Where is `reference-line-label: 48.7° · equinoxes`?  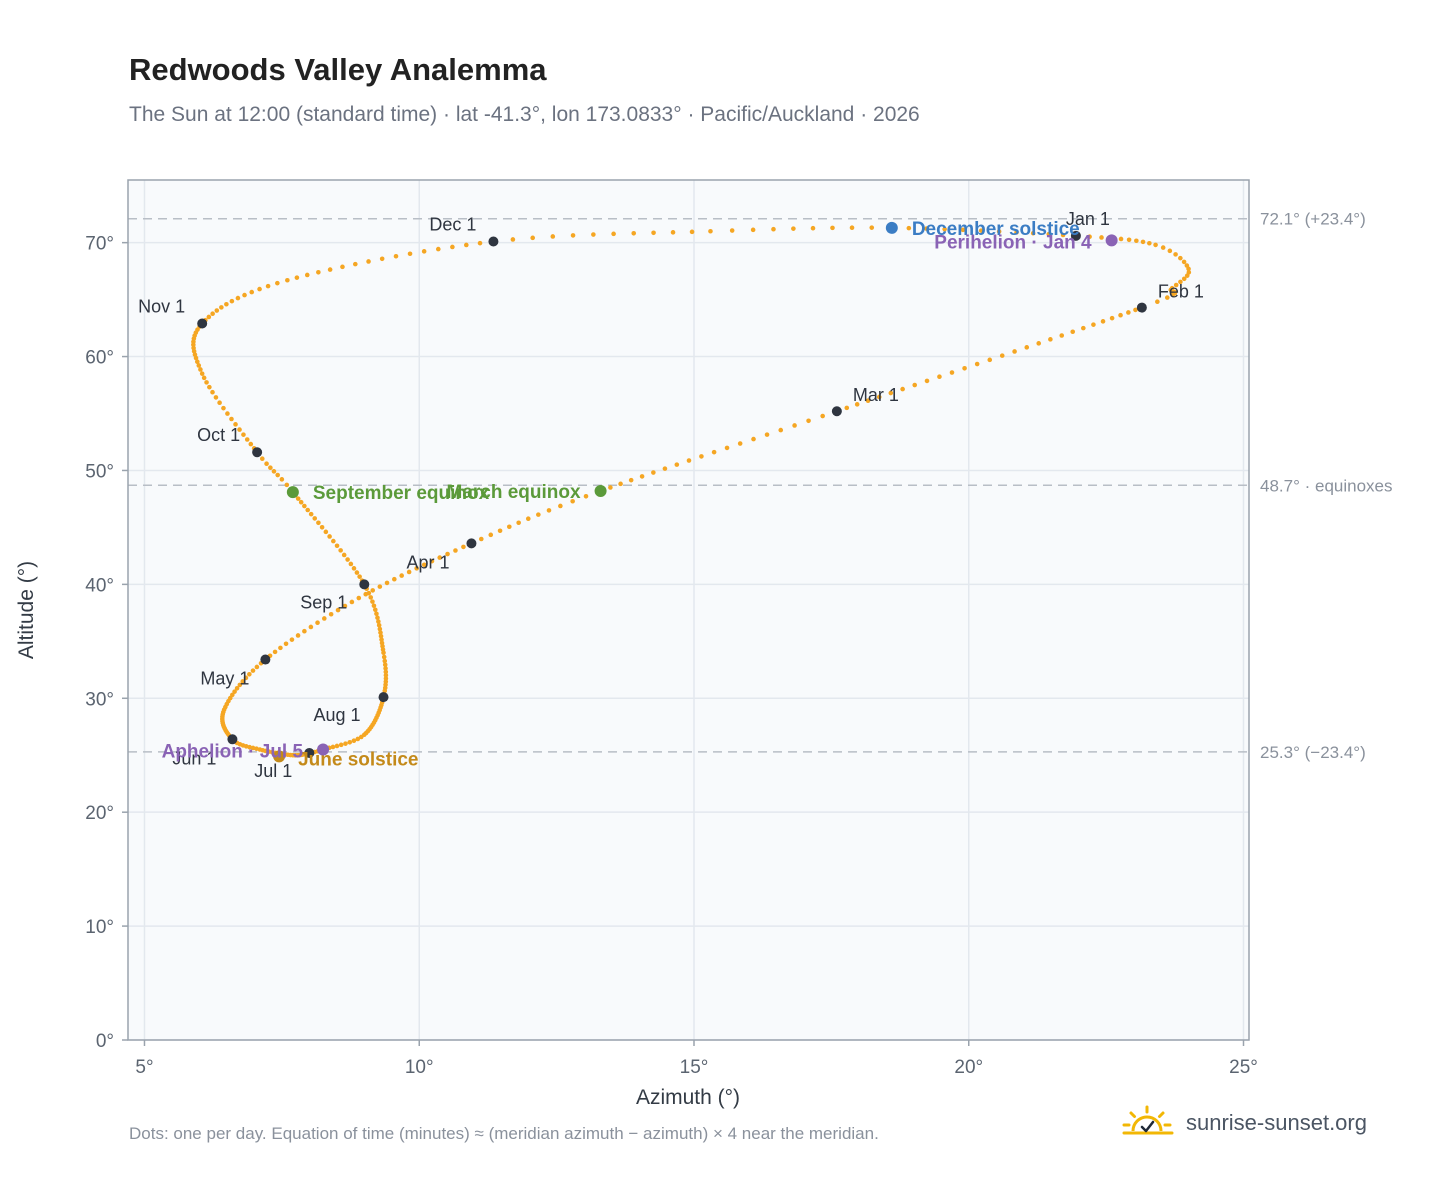
reference-line-label: 48.7° · equinoxes is located at coordinates (1326, 485).